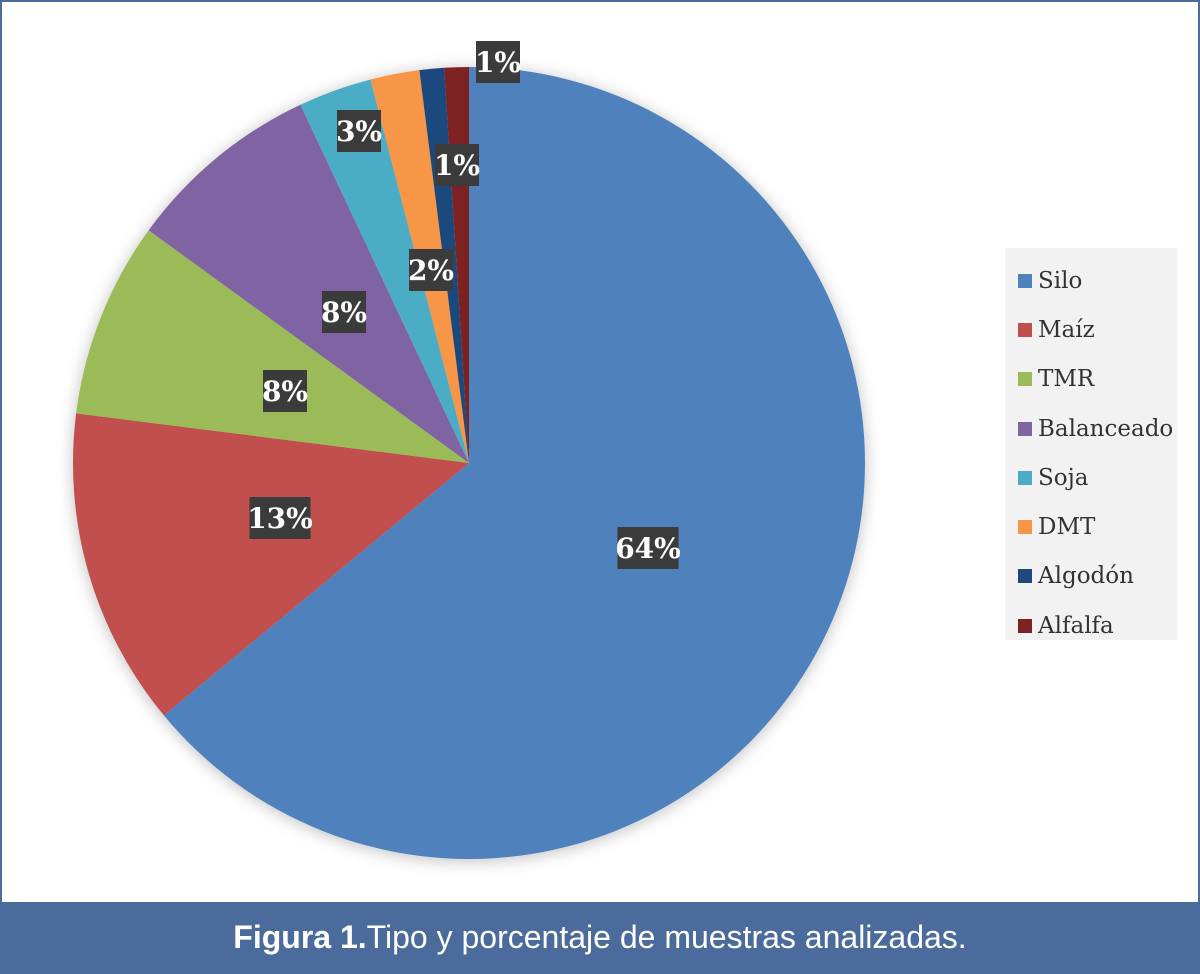  I want to click on legend-label: Algodón, so click(1086, 576).